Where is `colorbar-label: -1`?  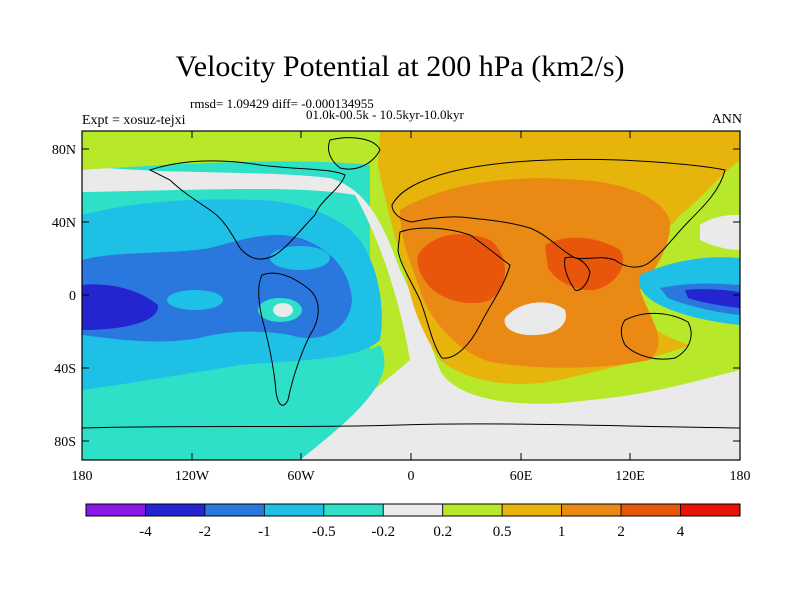 colorbar-label: -1 is located at coordinates (264, 532).